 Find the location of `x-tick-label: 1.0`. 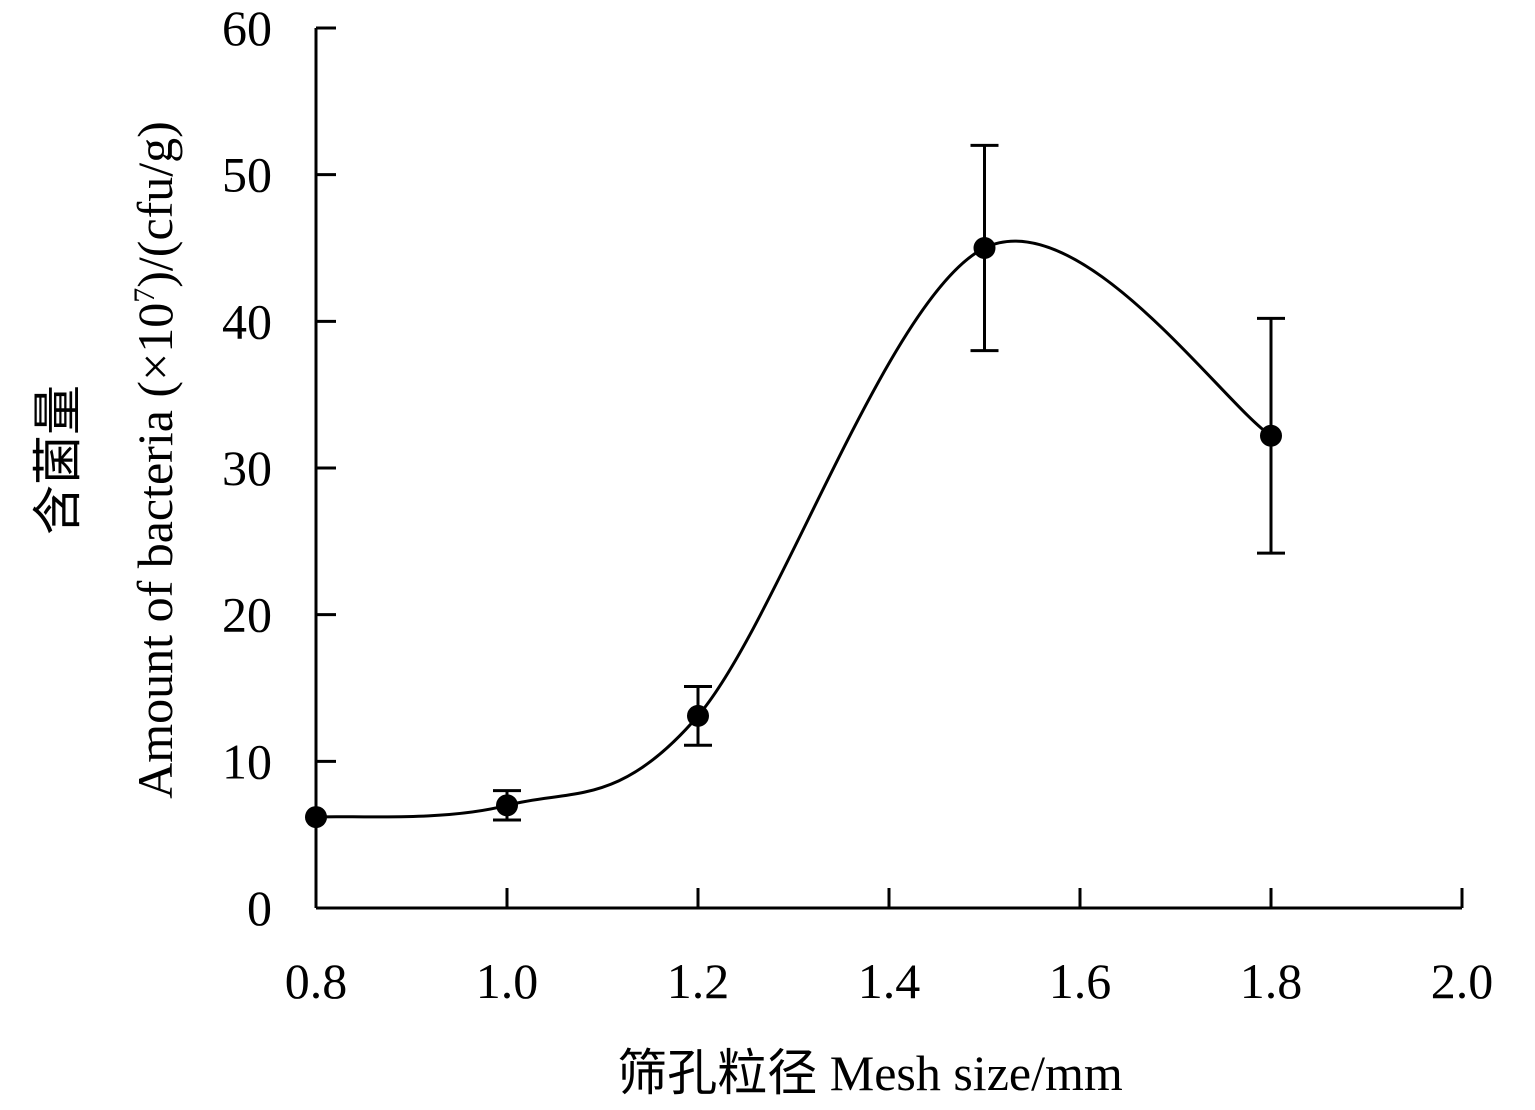

x-tick-label: 1.0 is located at coordinates (507, 981).